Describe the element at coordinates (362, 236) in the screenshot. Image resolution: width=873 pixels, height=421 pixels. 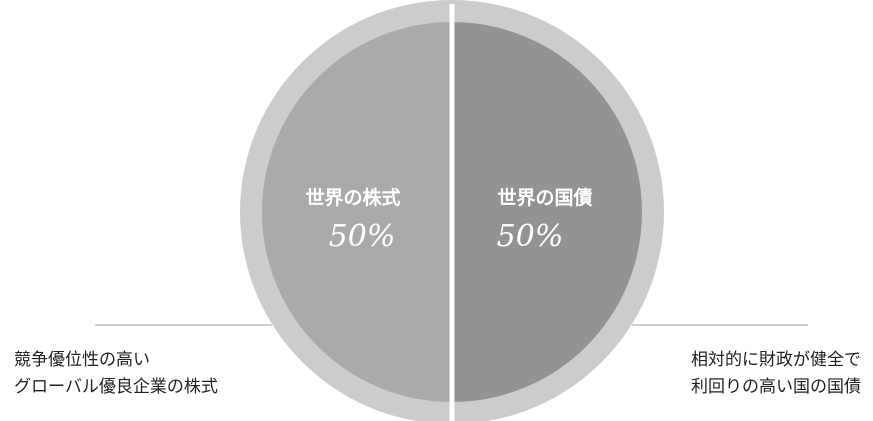
I see `slice-value-stocks: 50%` at that location.